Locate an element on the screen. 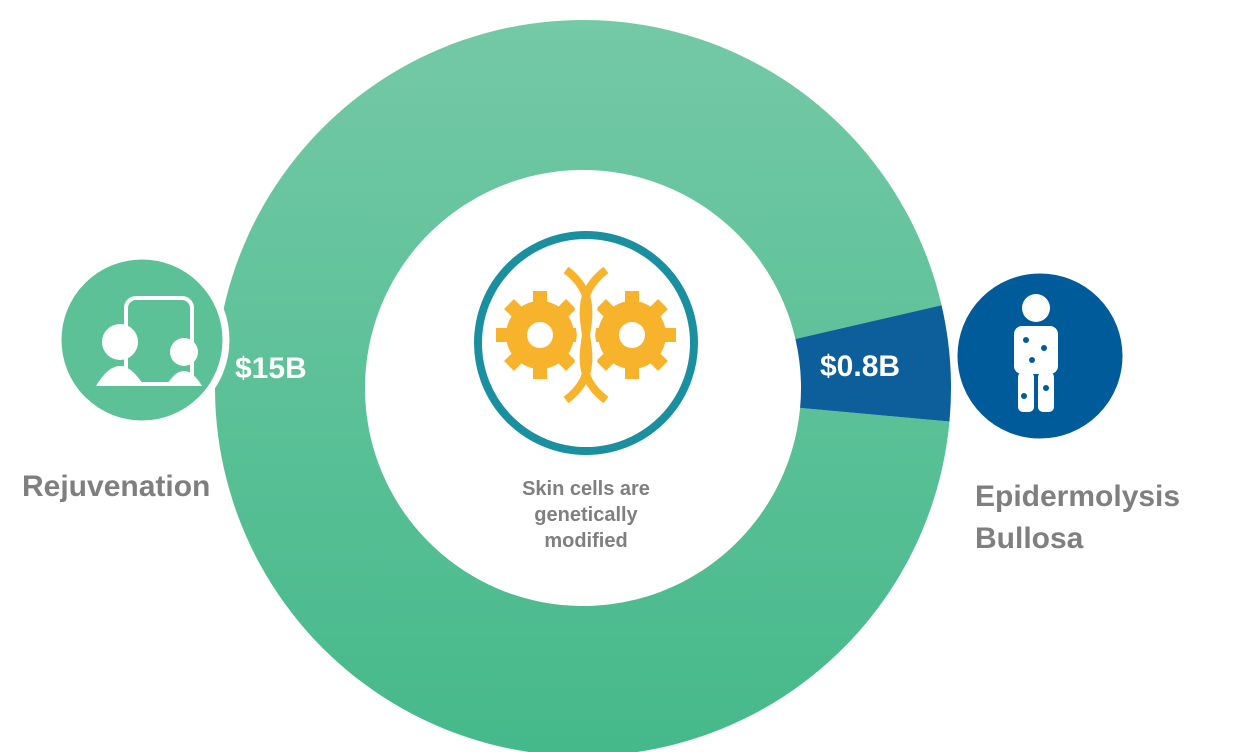 The image size is (1244, 752). child-icon is located at coordinates (1036, 353).